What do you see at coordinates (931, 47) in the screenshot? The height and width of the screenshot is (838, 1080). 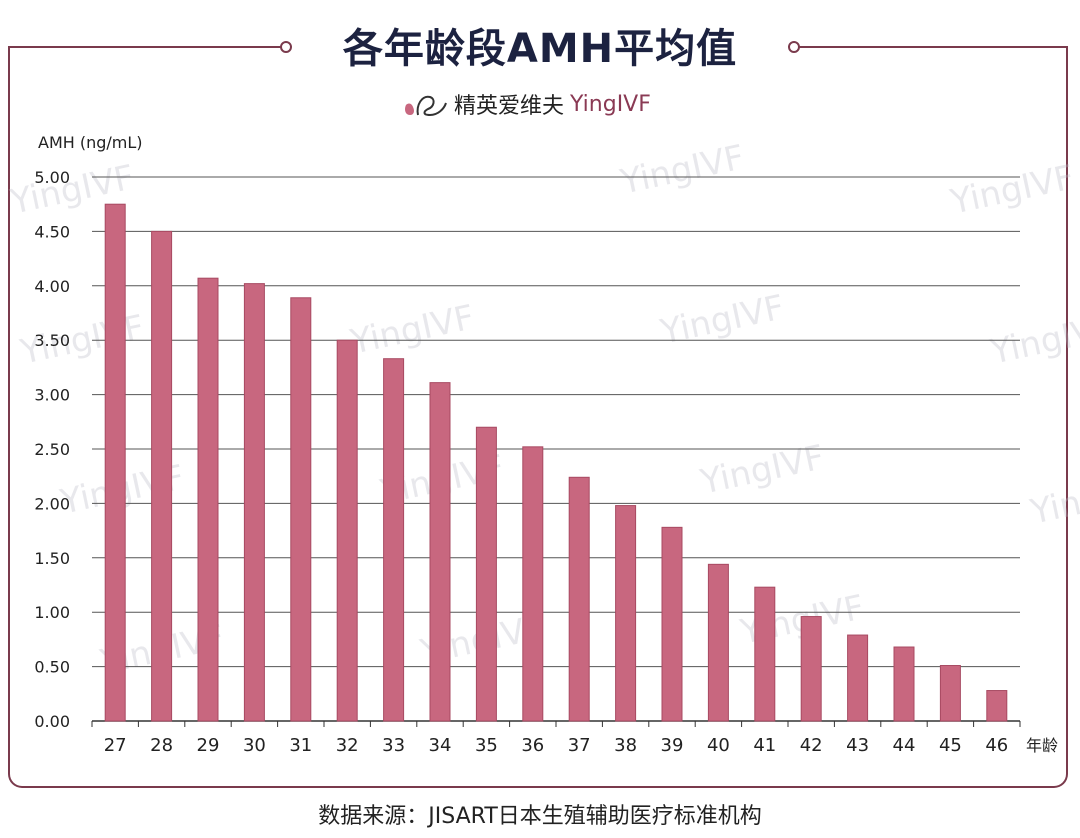 I see `frame-top-right-line` at bounding box center [931, 47].